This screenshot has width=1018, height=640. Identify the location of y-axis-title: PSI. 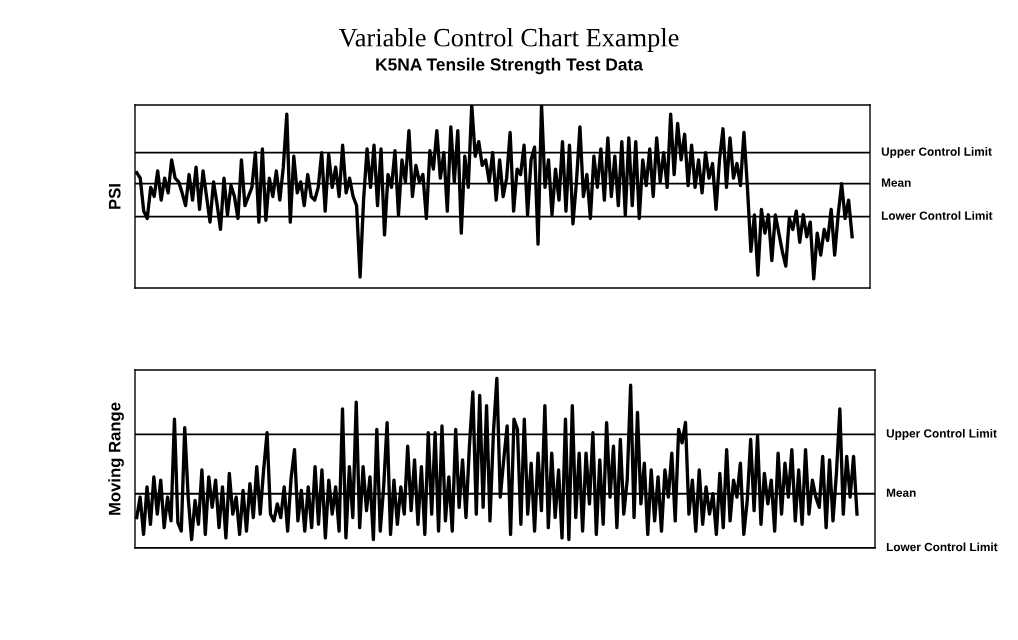
(114, 196).